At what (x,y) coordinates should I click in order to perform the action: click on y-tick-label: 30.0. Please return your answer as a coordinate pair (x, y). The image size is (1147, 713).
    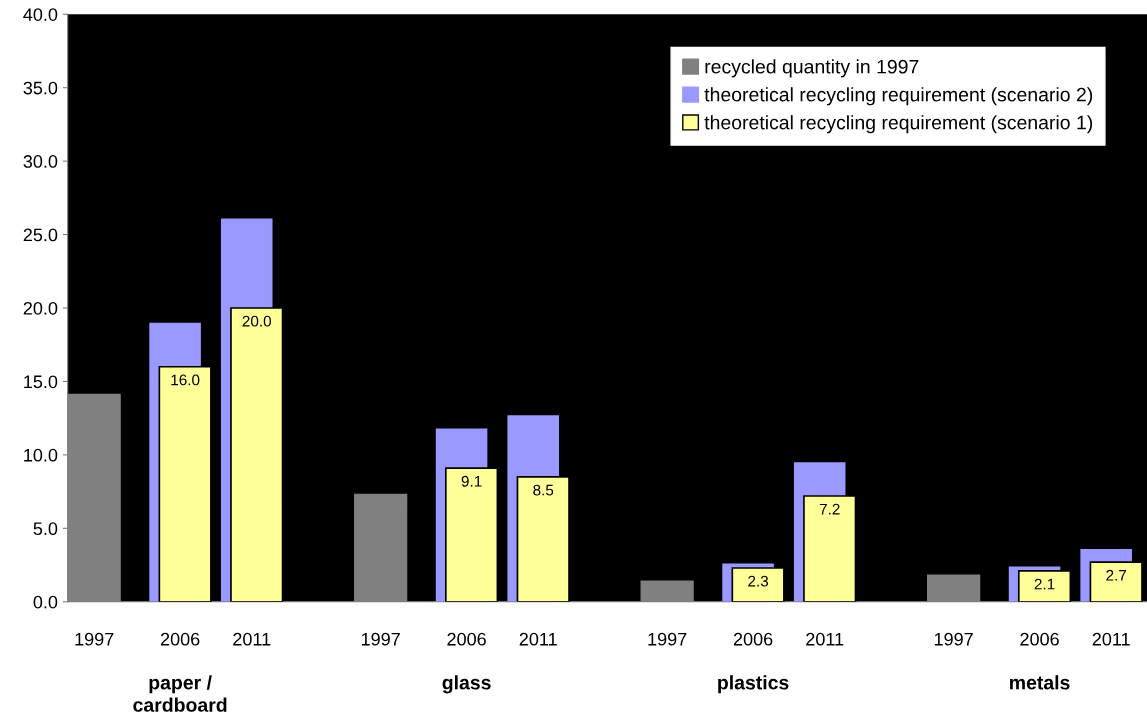
    Looking at the image, I should click on (40, 161).